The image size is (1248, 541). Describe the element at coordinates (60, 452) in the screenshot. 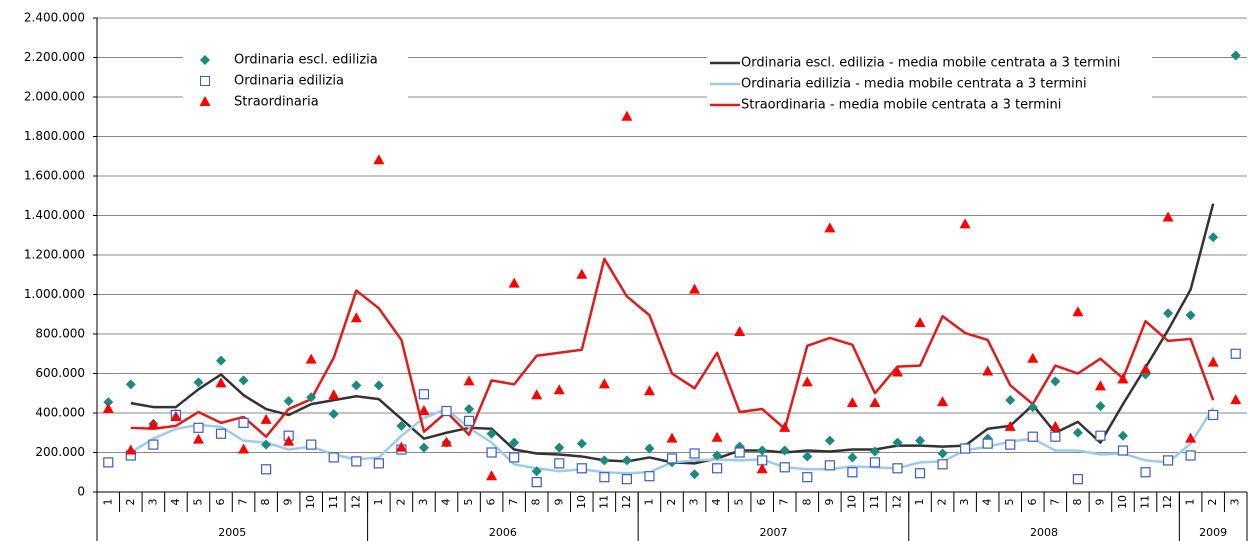

I see `y-tick-label: 200.000` at that location.